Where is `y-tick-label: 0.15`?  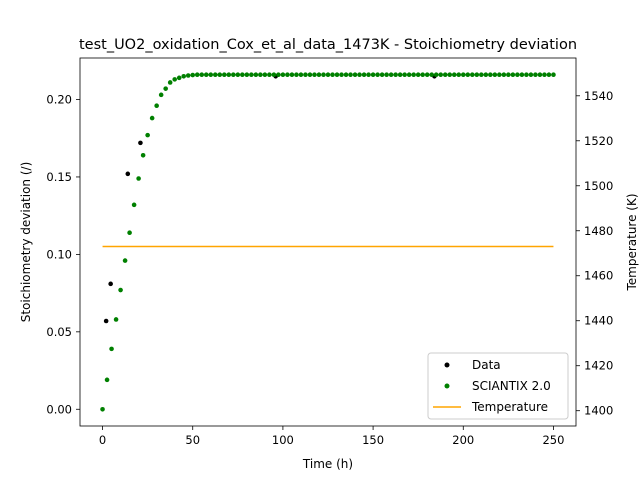 y-tick-label: 0.15 is located at coordinates (59, 177).